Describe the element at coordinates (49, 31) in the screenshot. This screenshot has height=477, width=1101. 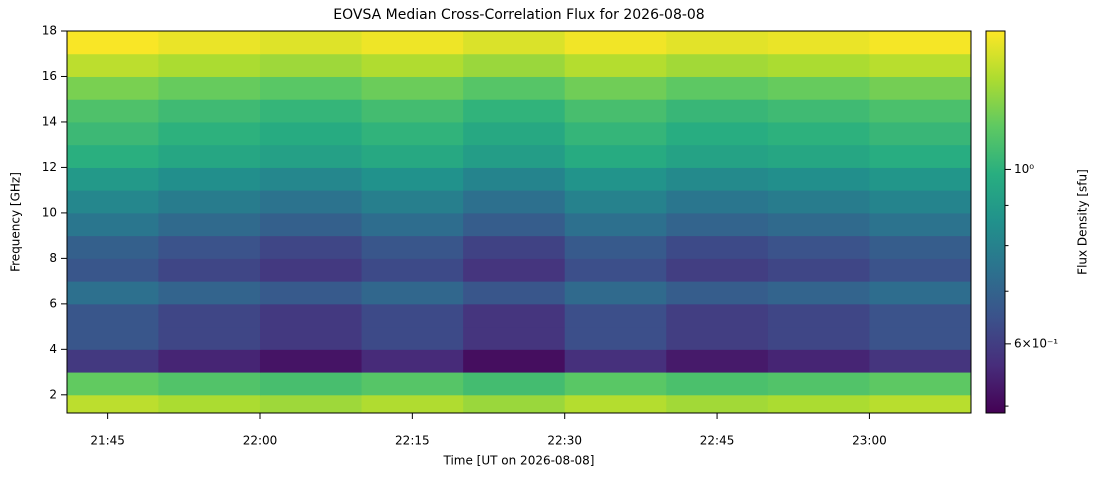
I see `y-tick-label: 18` at that location.